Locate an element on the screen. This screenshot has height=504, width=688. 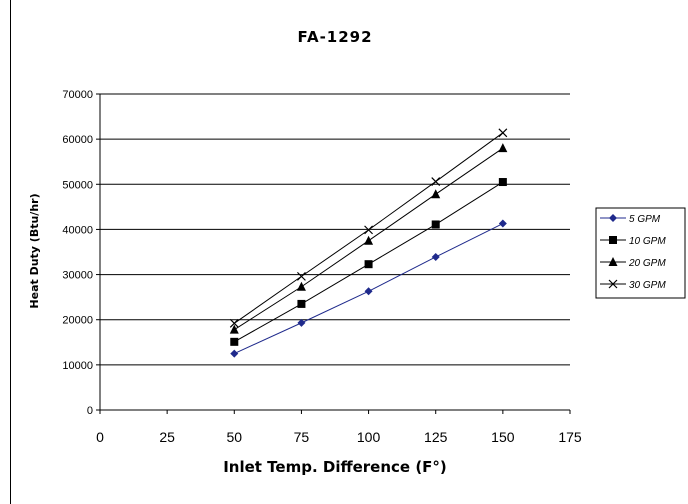
x-tick-label: 150 is located at coordinates (503, 437).